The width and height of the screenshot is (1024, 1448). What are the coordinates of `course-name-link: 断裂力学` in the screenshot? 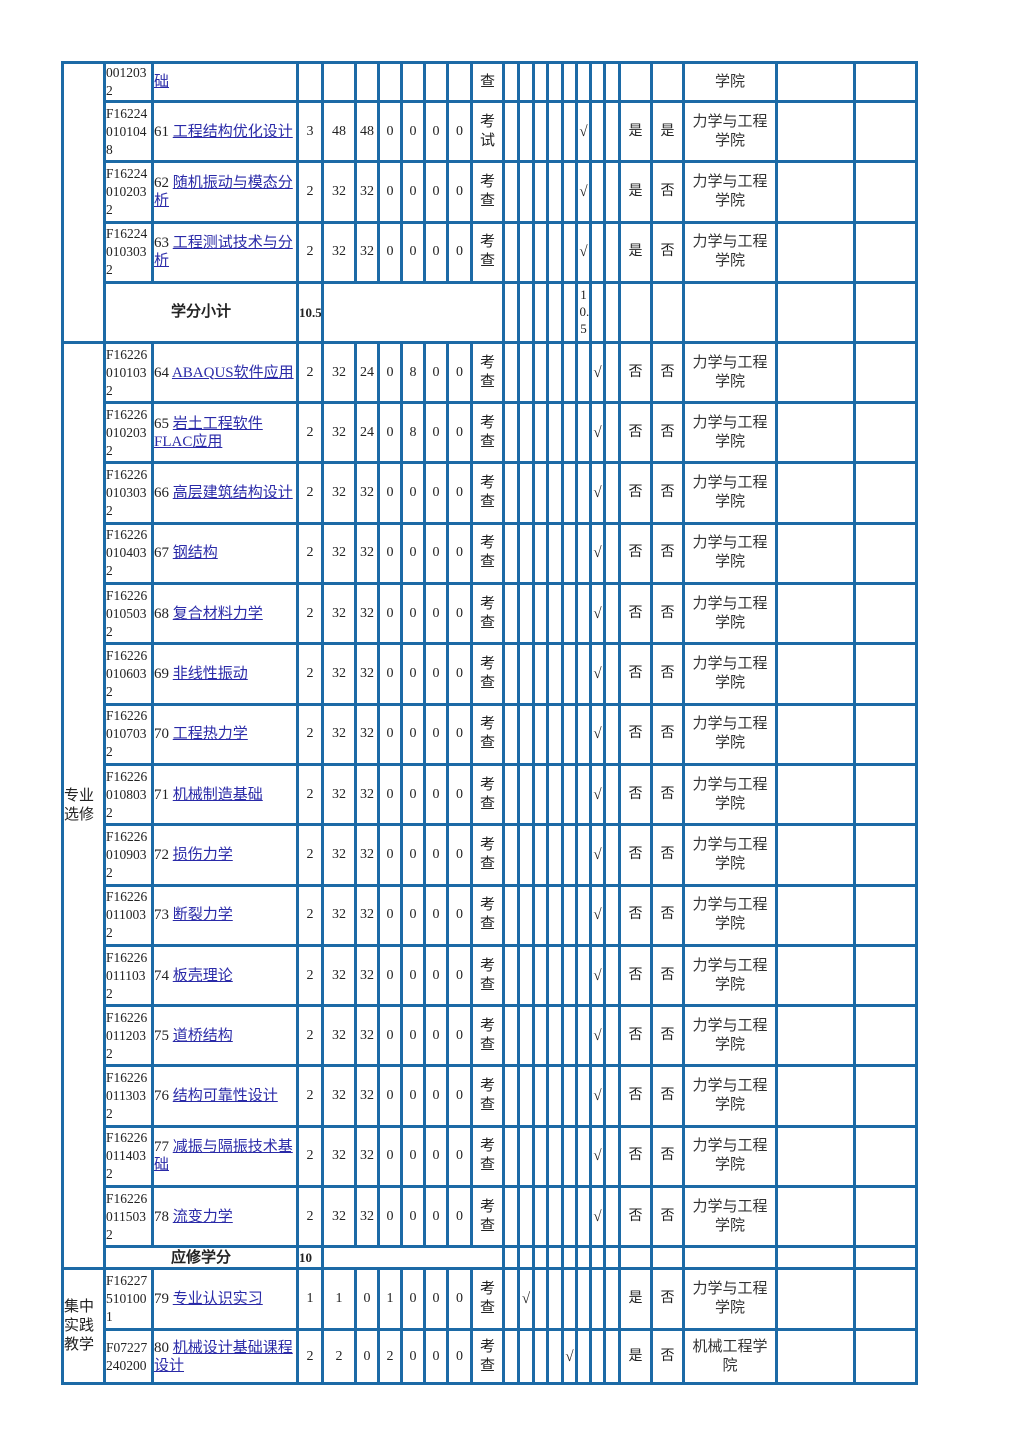 It's located at (202, 915).